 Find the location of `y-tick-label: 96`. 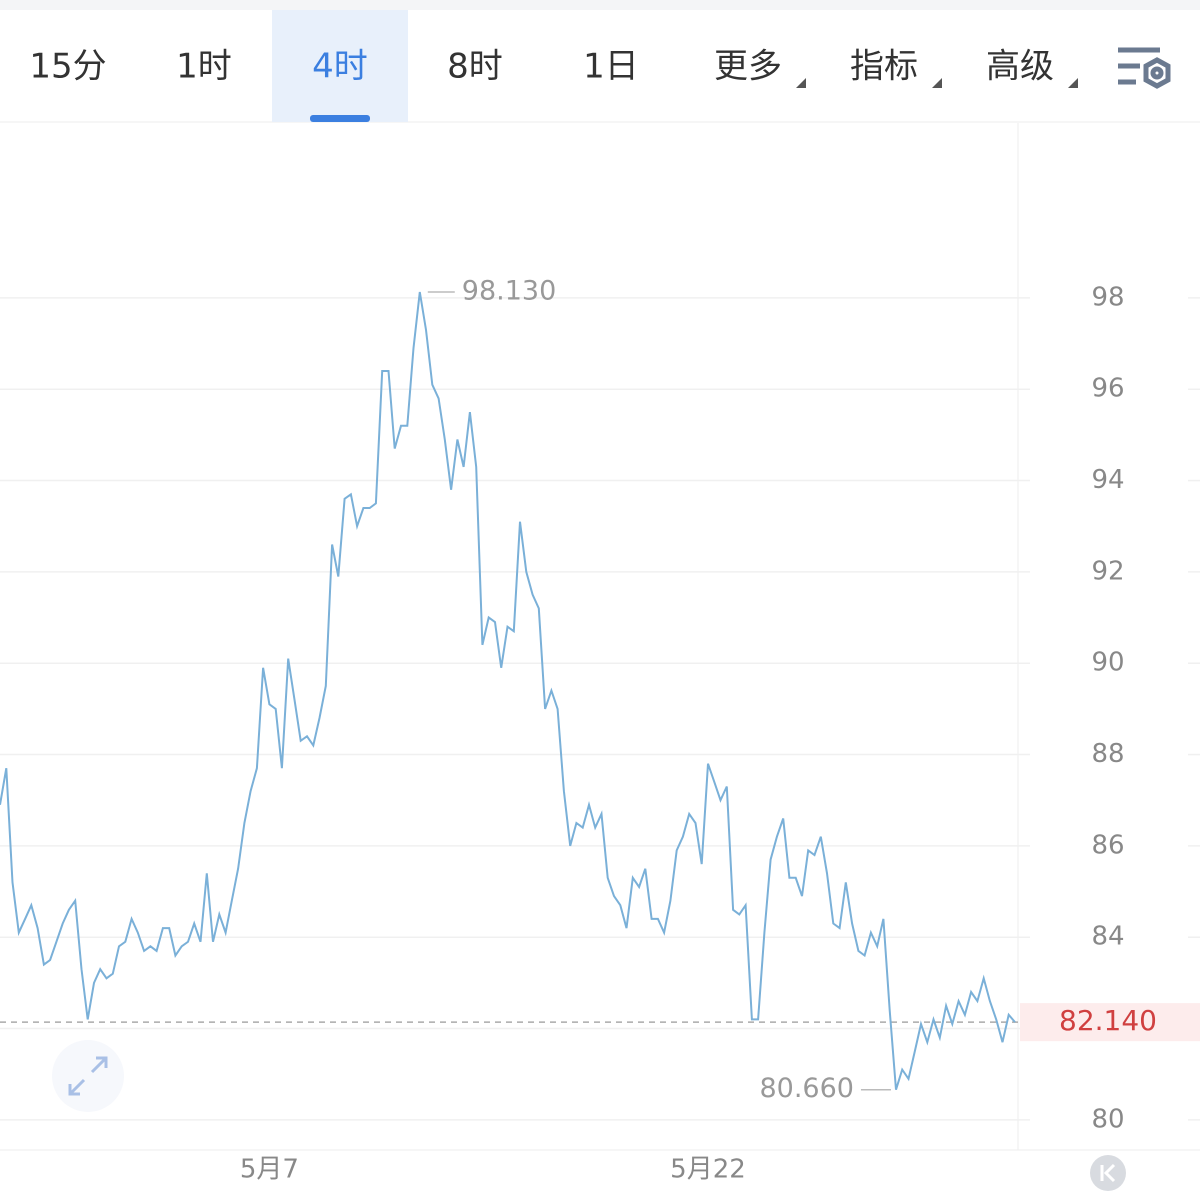

y-tick-label: 96 is located at coordinates (1107, 389).